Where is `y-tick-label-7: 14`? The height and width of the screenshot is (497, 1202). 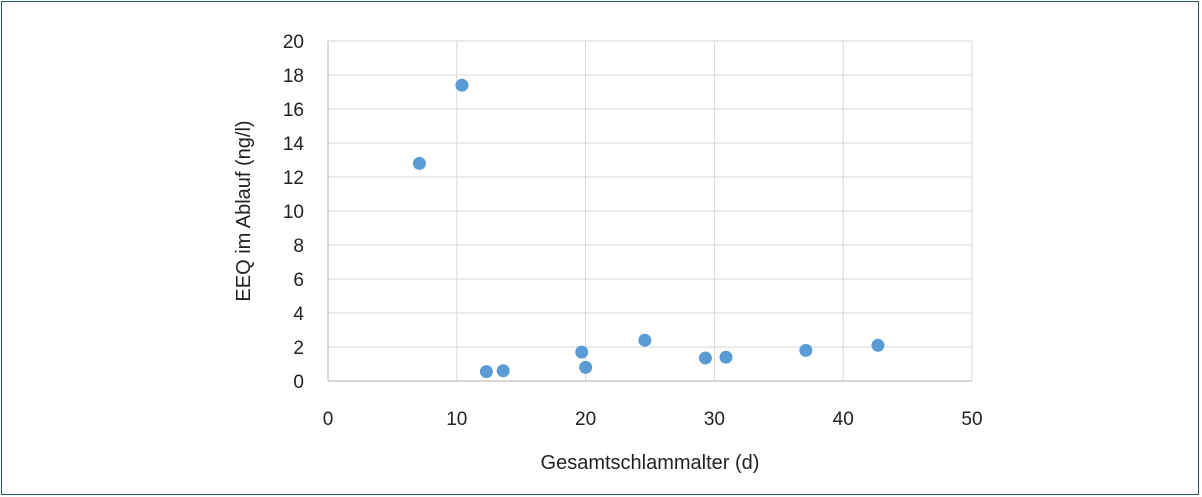 y-tick-label-7: 14 is located at coordinates (294, 144).